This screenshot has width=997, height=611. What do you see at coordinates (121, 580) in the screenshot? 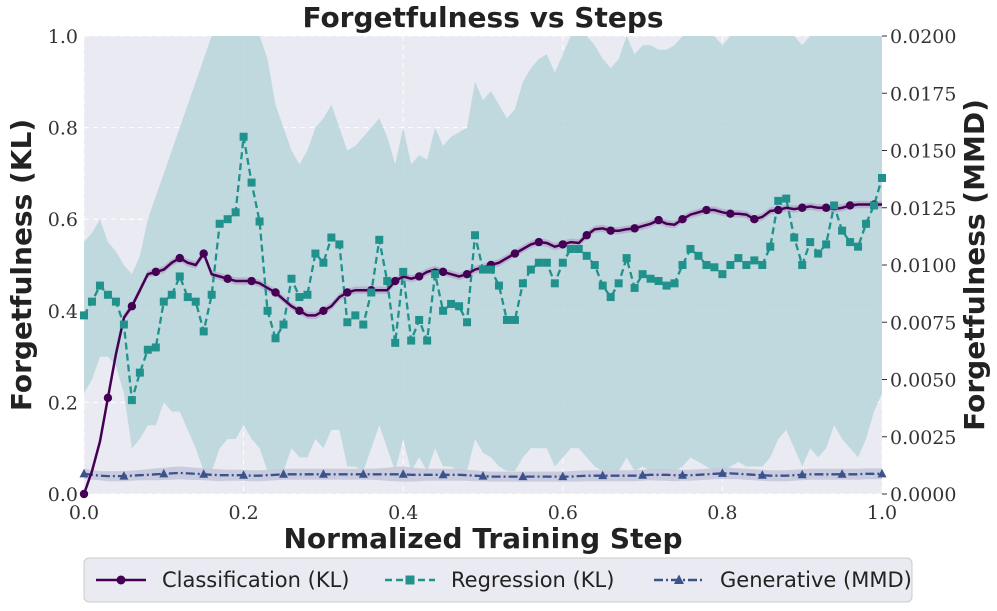
I see `legend-marker-classification` at bounding box center [121, 580].